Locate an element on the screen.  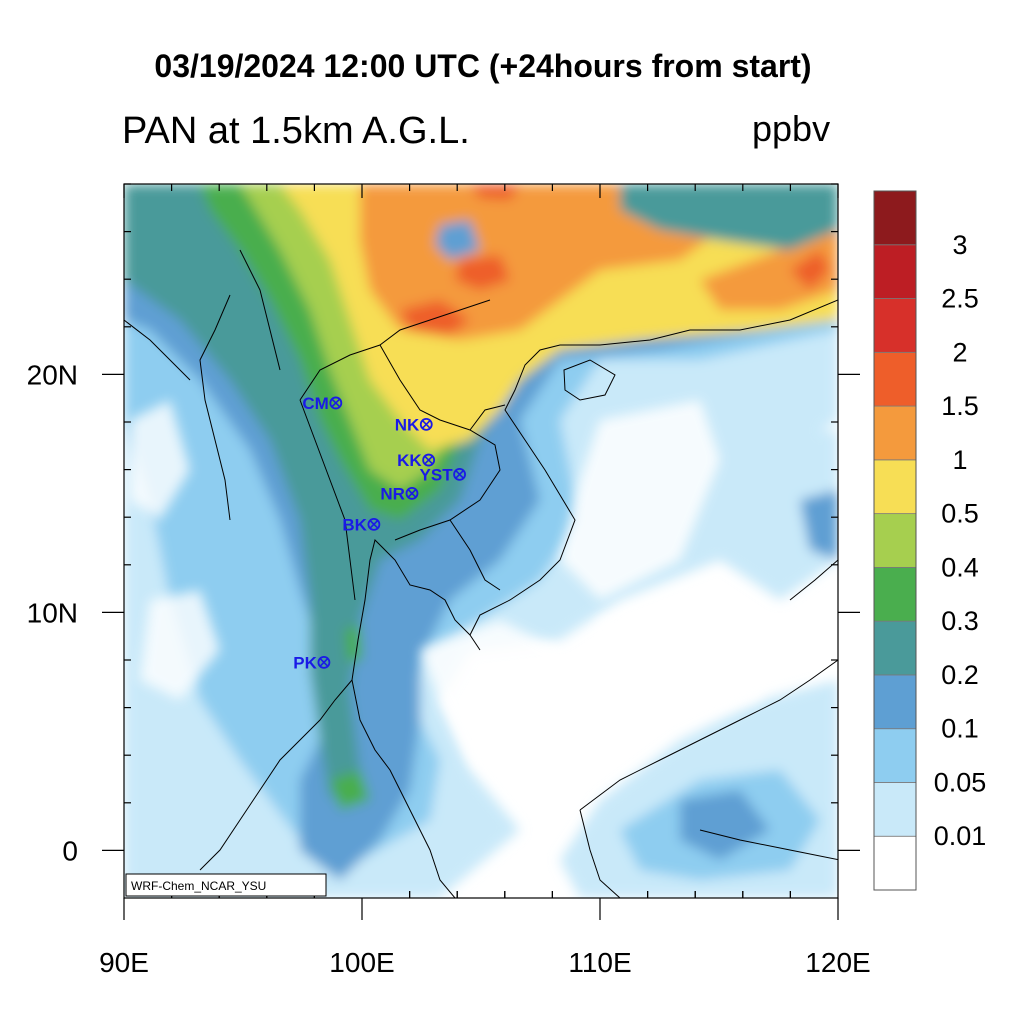
colorbar-label: 0.1 is located at coordinates (960, 729).